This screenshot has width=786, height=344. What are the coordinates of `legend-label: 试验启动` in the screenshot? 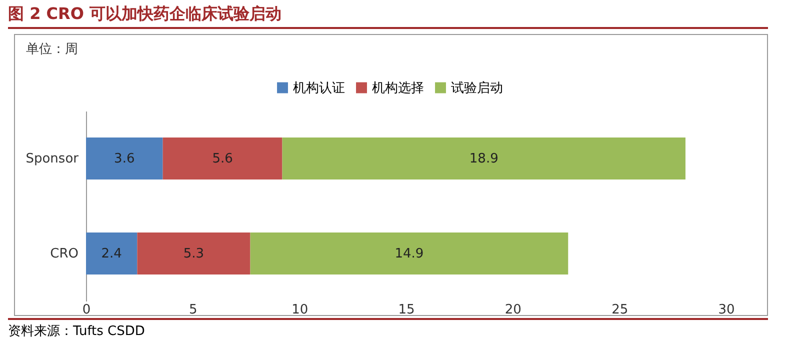 It's located at (477, 88).